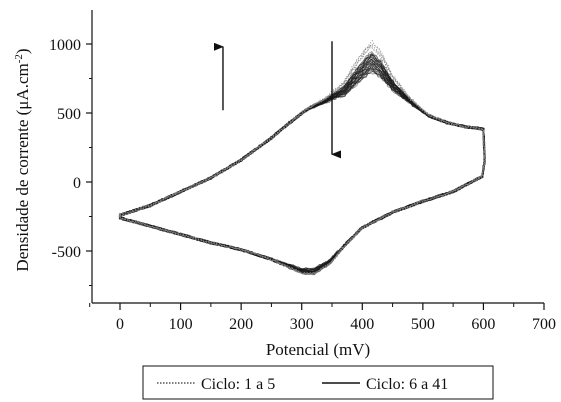  Describe the element at coordinates (277, 100) in the screenshot. I see `arrow-group` at that location.